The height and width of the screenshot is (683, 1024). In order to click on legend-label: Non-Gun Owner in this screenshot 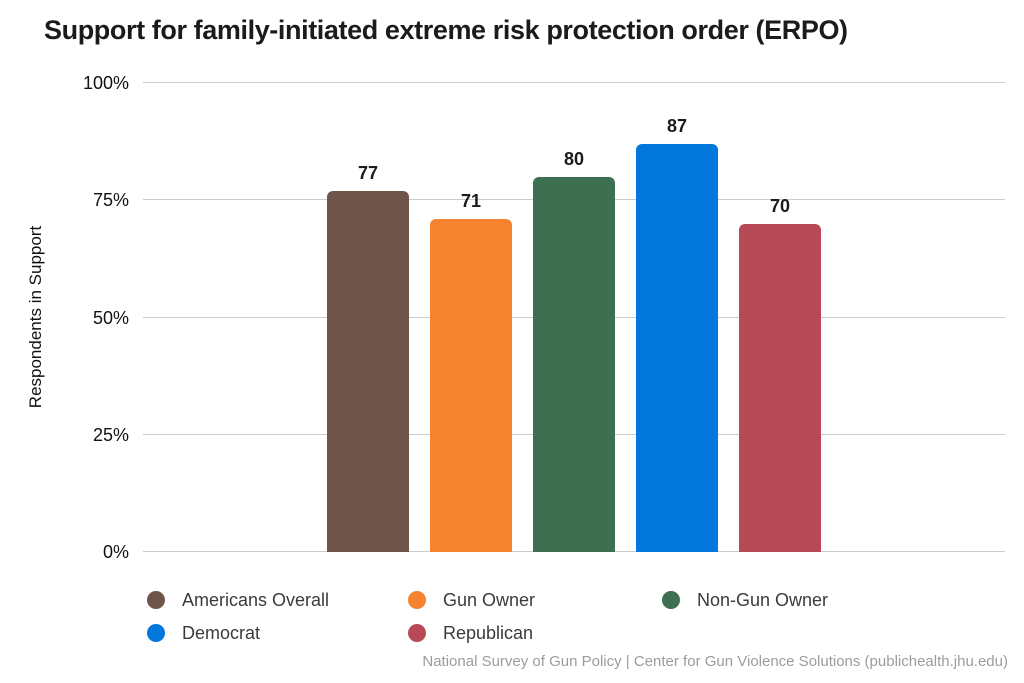, I will do `click(763, 599)`.